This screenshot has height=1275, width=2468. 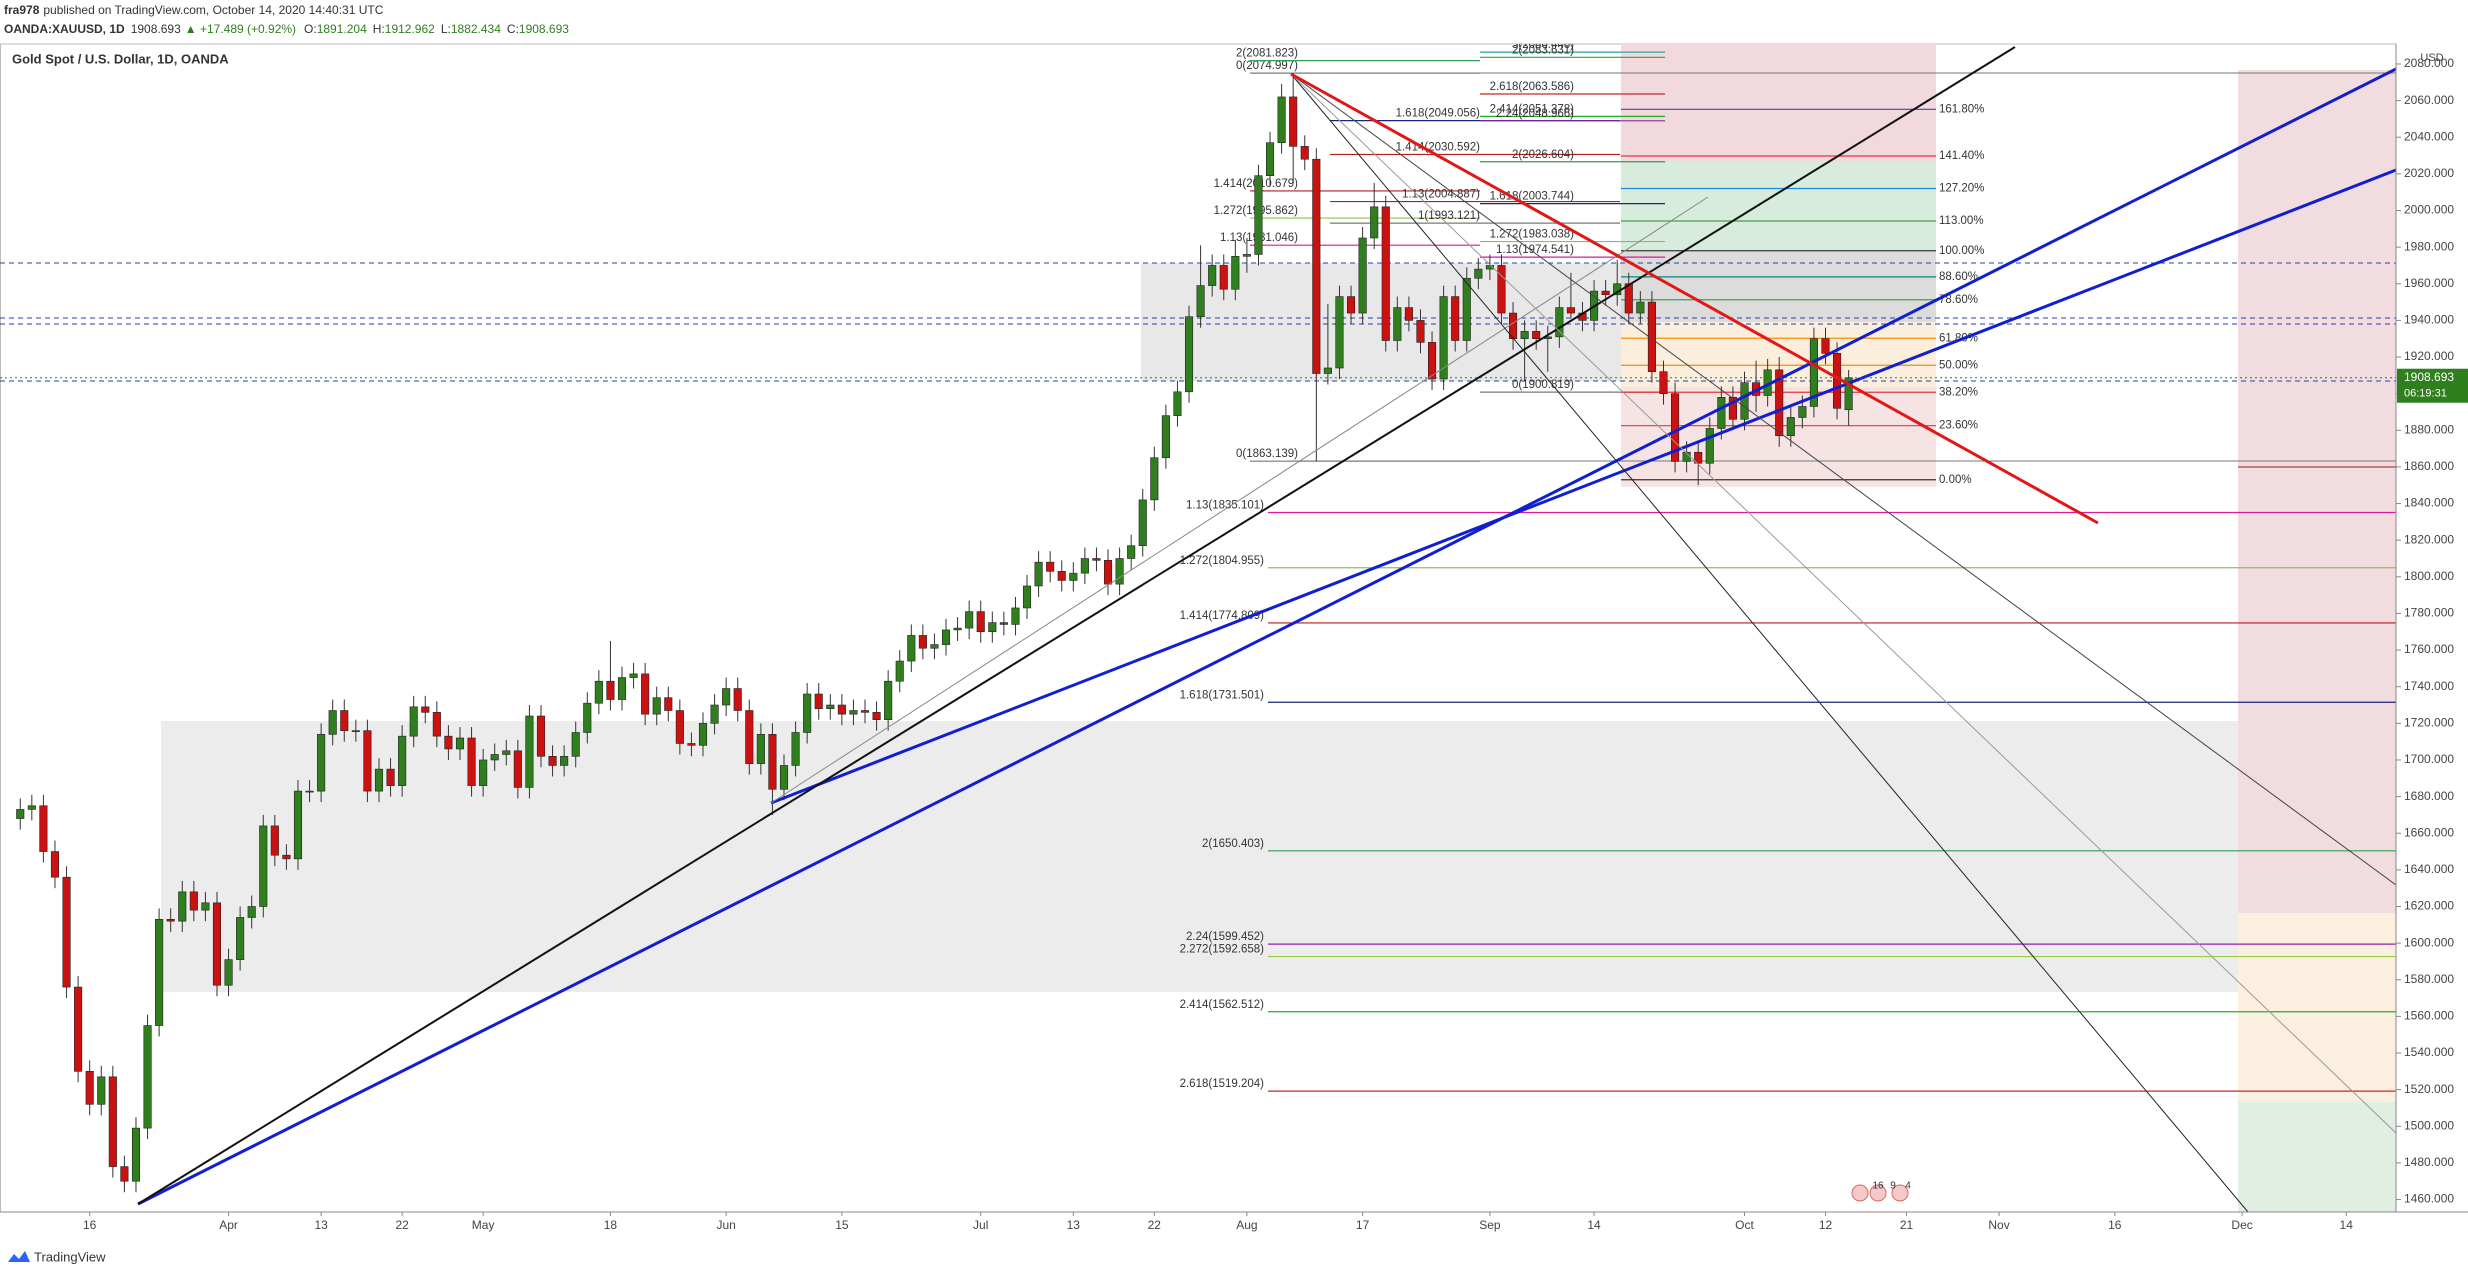 I want to click on footer: TradingView, so click(x=57, y=1256).